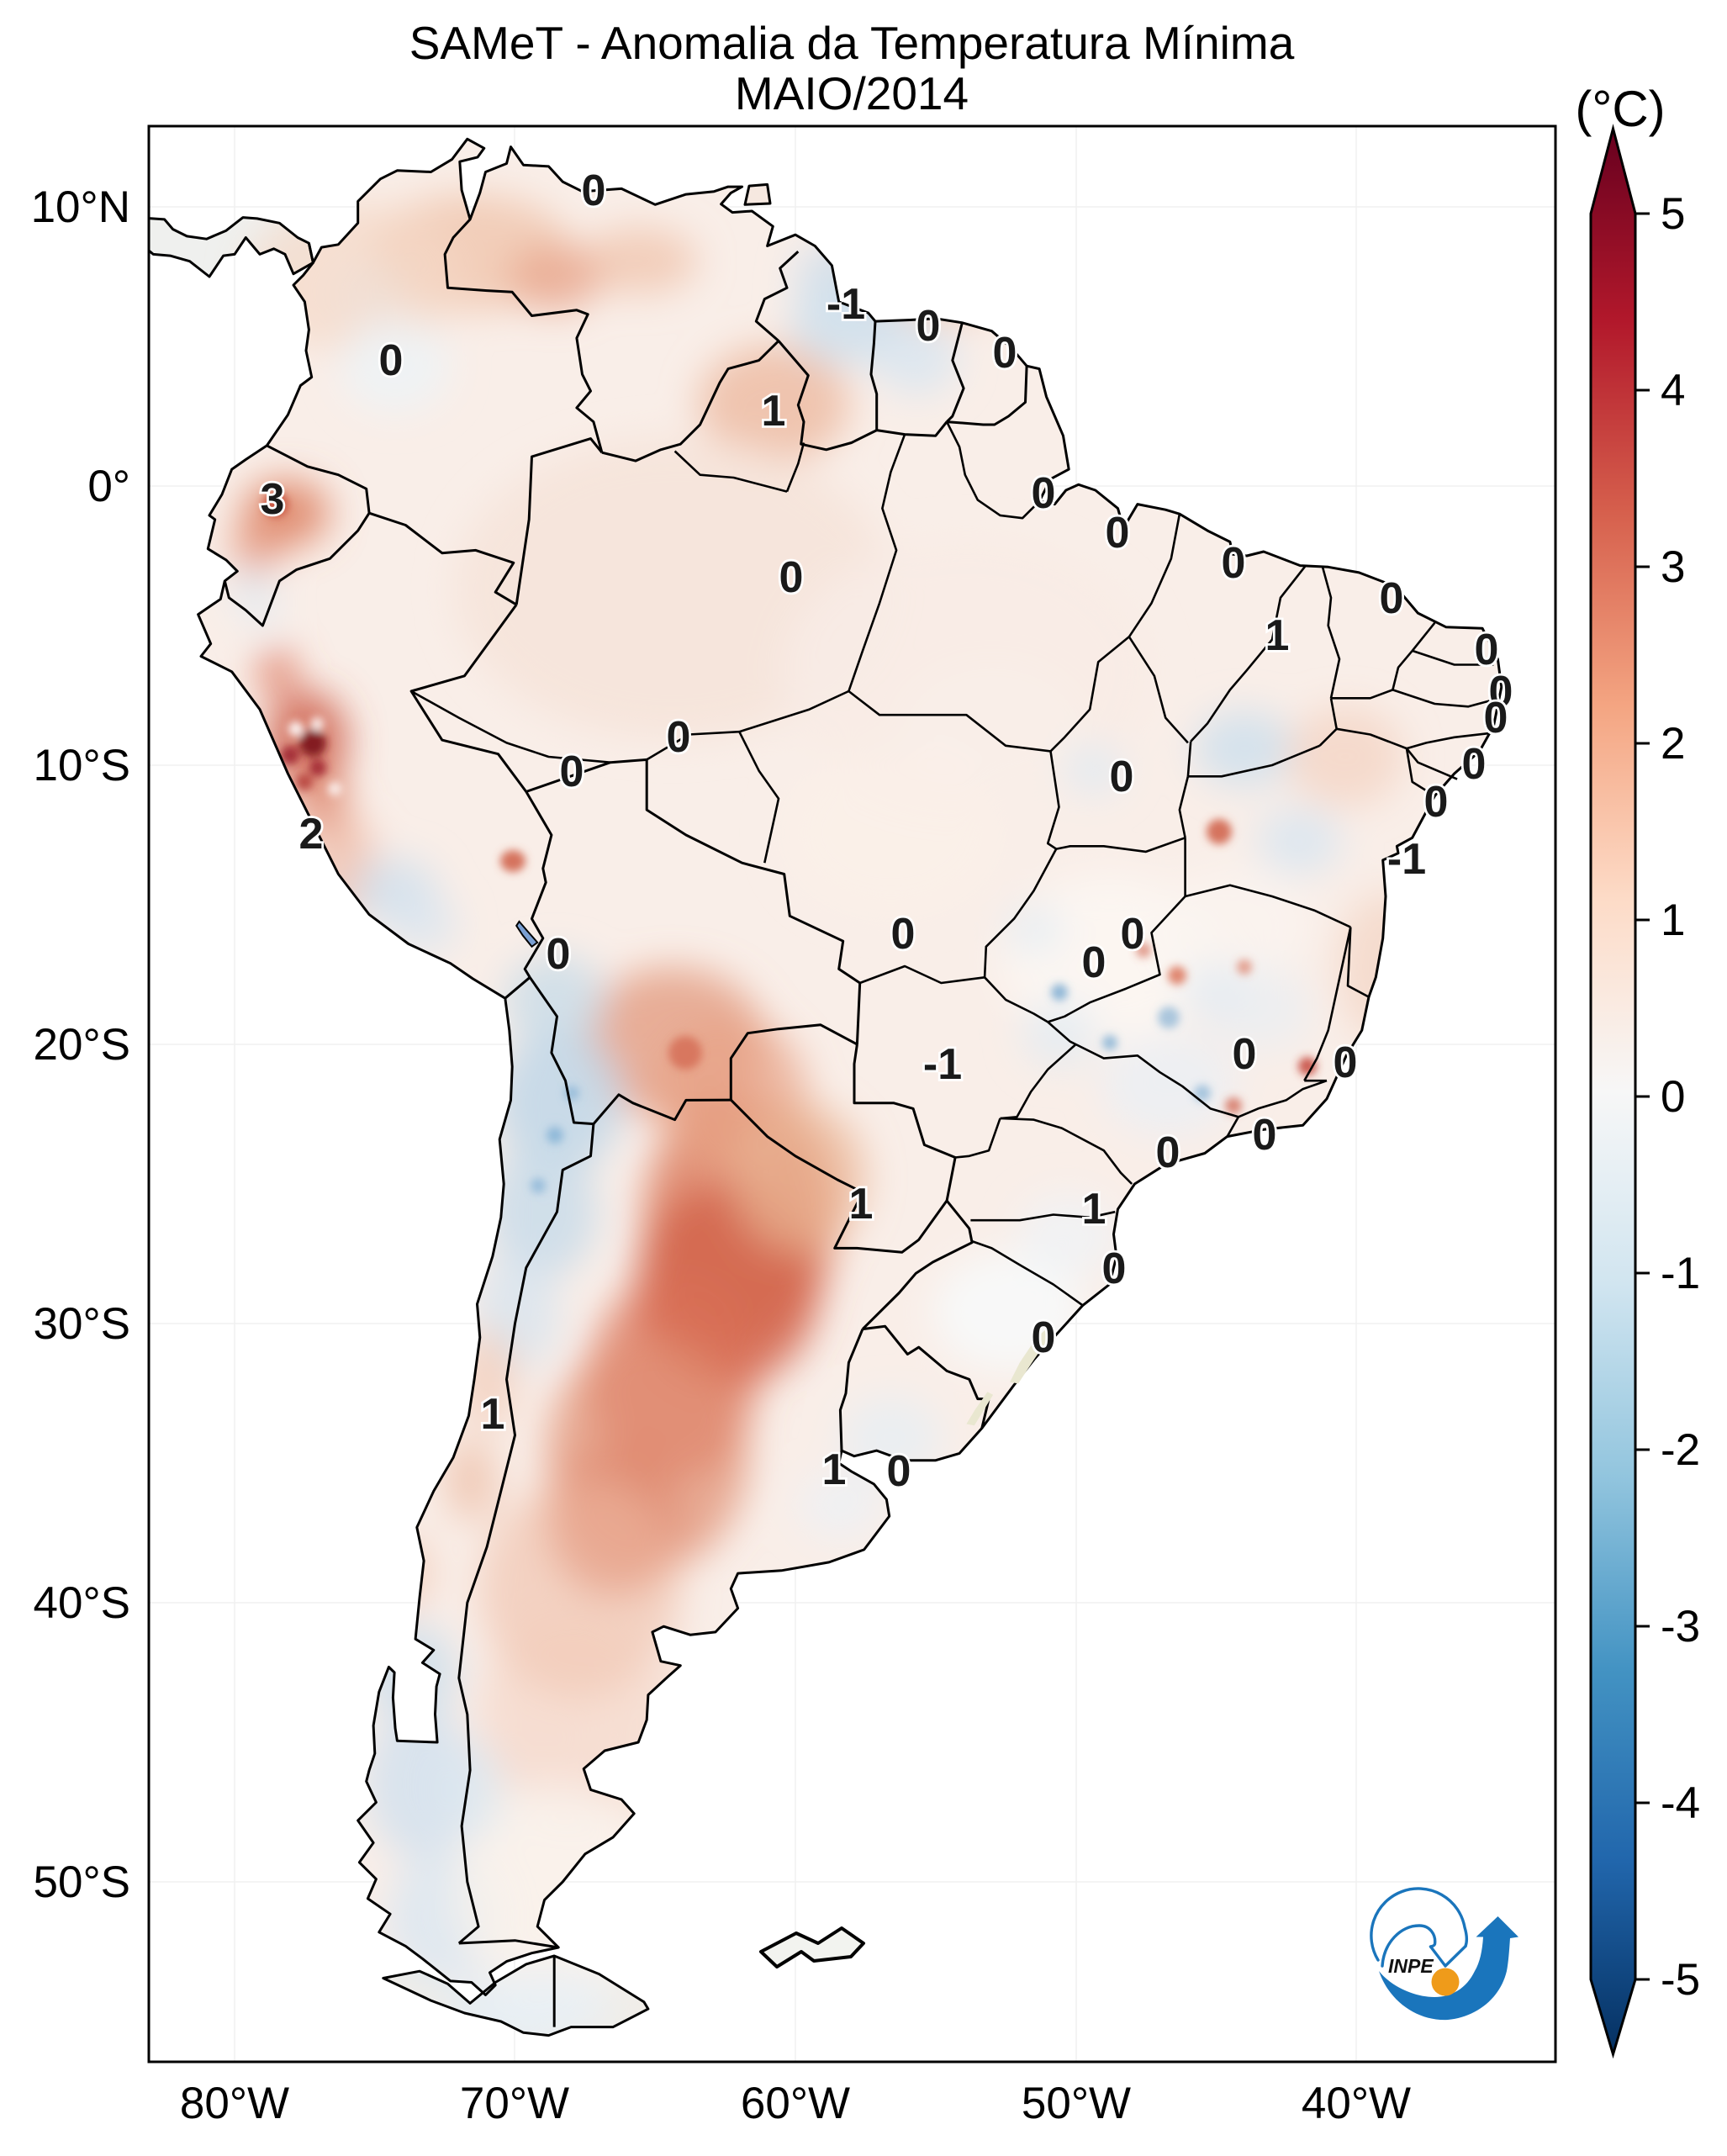 The width and height of the screenshot is (1727, 2156). Describe the element at coordinates (1680, 1803) in the screenshot. I see `svg-text: -4` at that location.